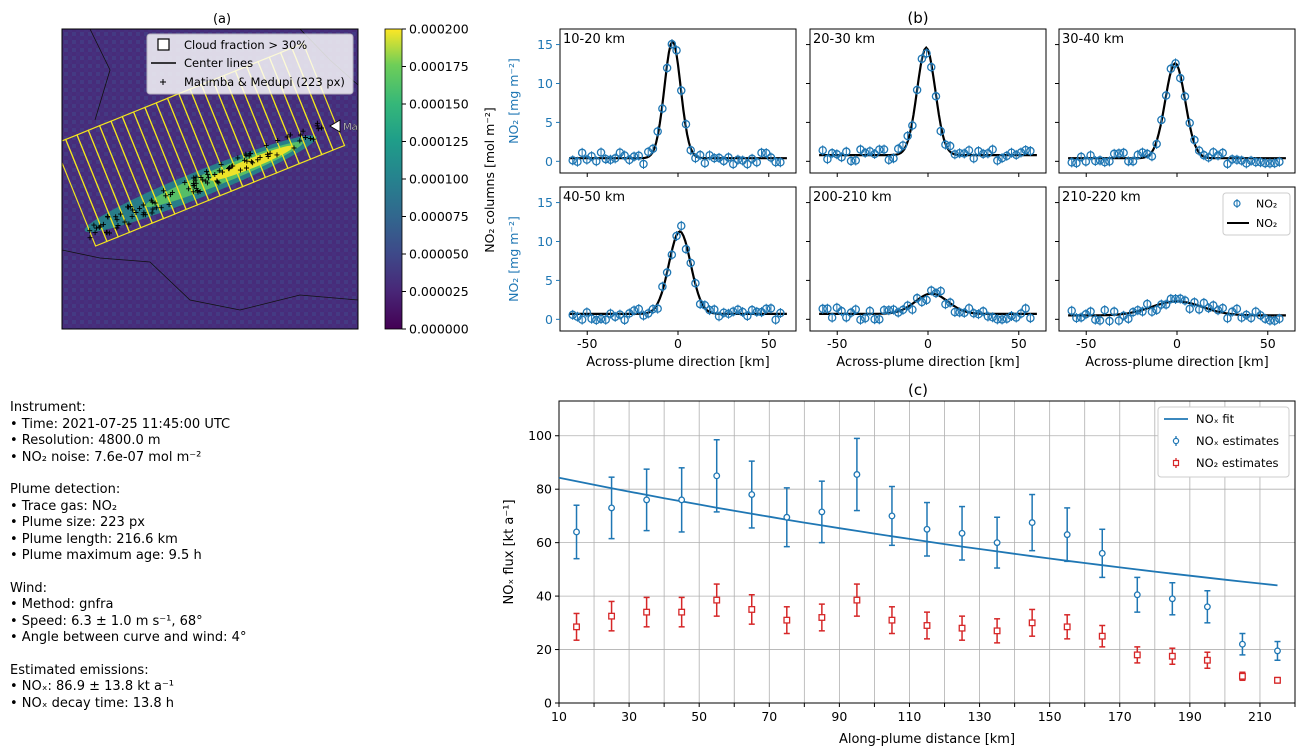  What do you see at coordinates (62, 604) in the screenshot?
I see `info-wind-method: • Method: gnfra` at bounding box center [62, 604].